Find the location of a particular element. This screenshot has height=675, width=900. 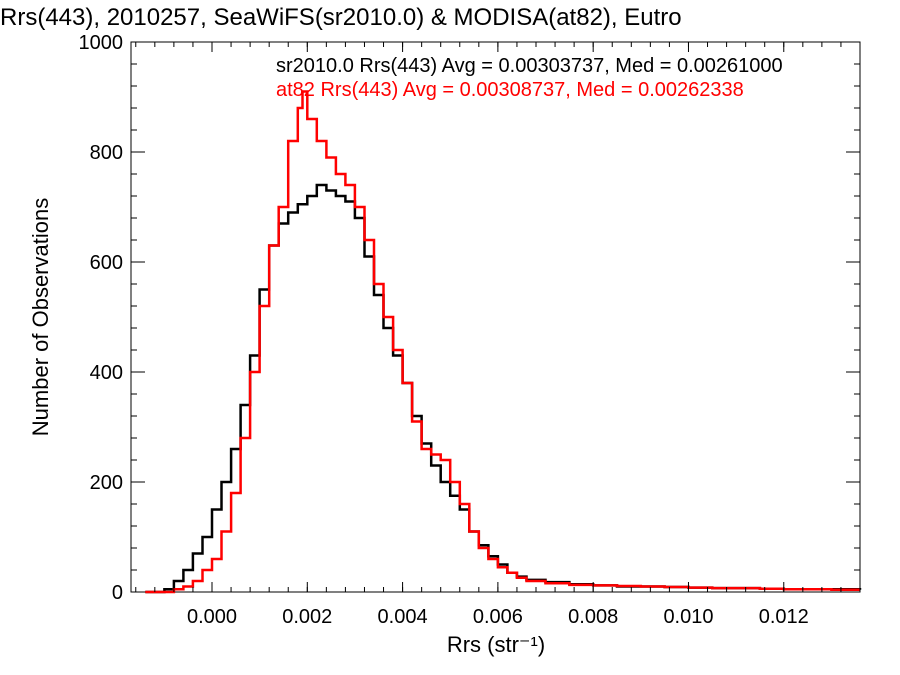

y-tick-label: 0 is located at coordinates (117, 593).